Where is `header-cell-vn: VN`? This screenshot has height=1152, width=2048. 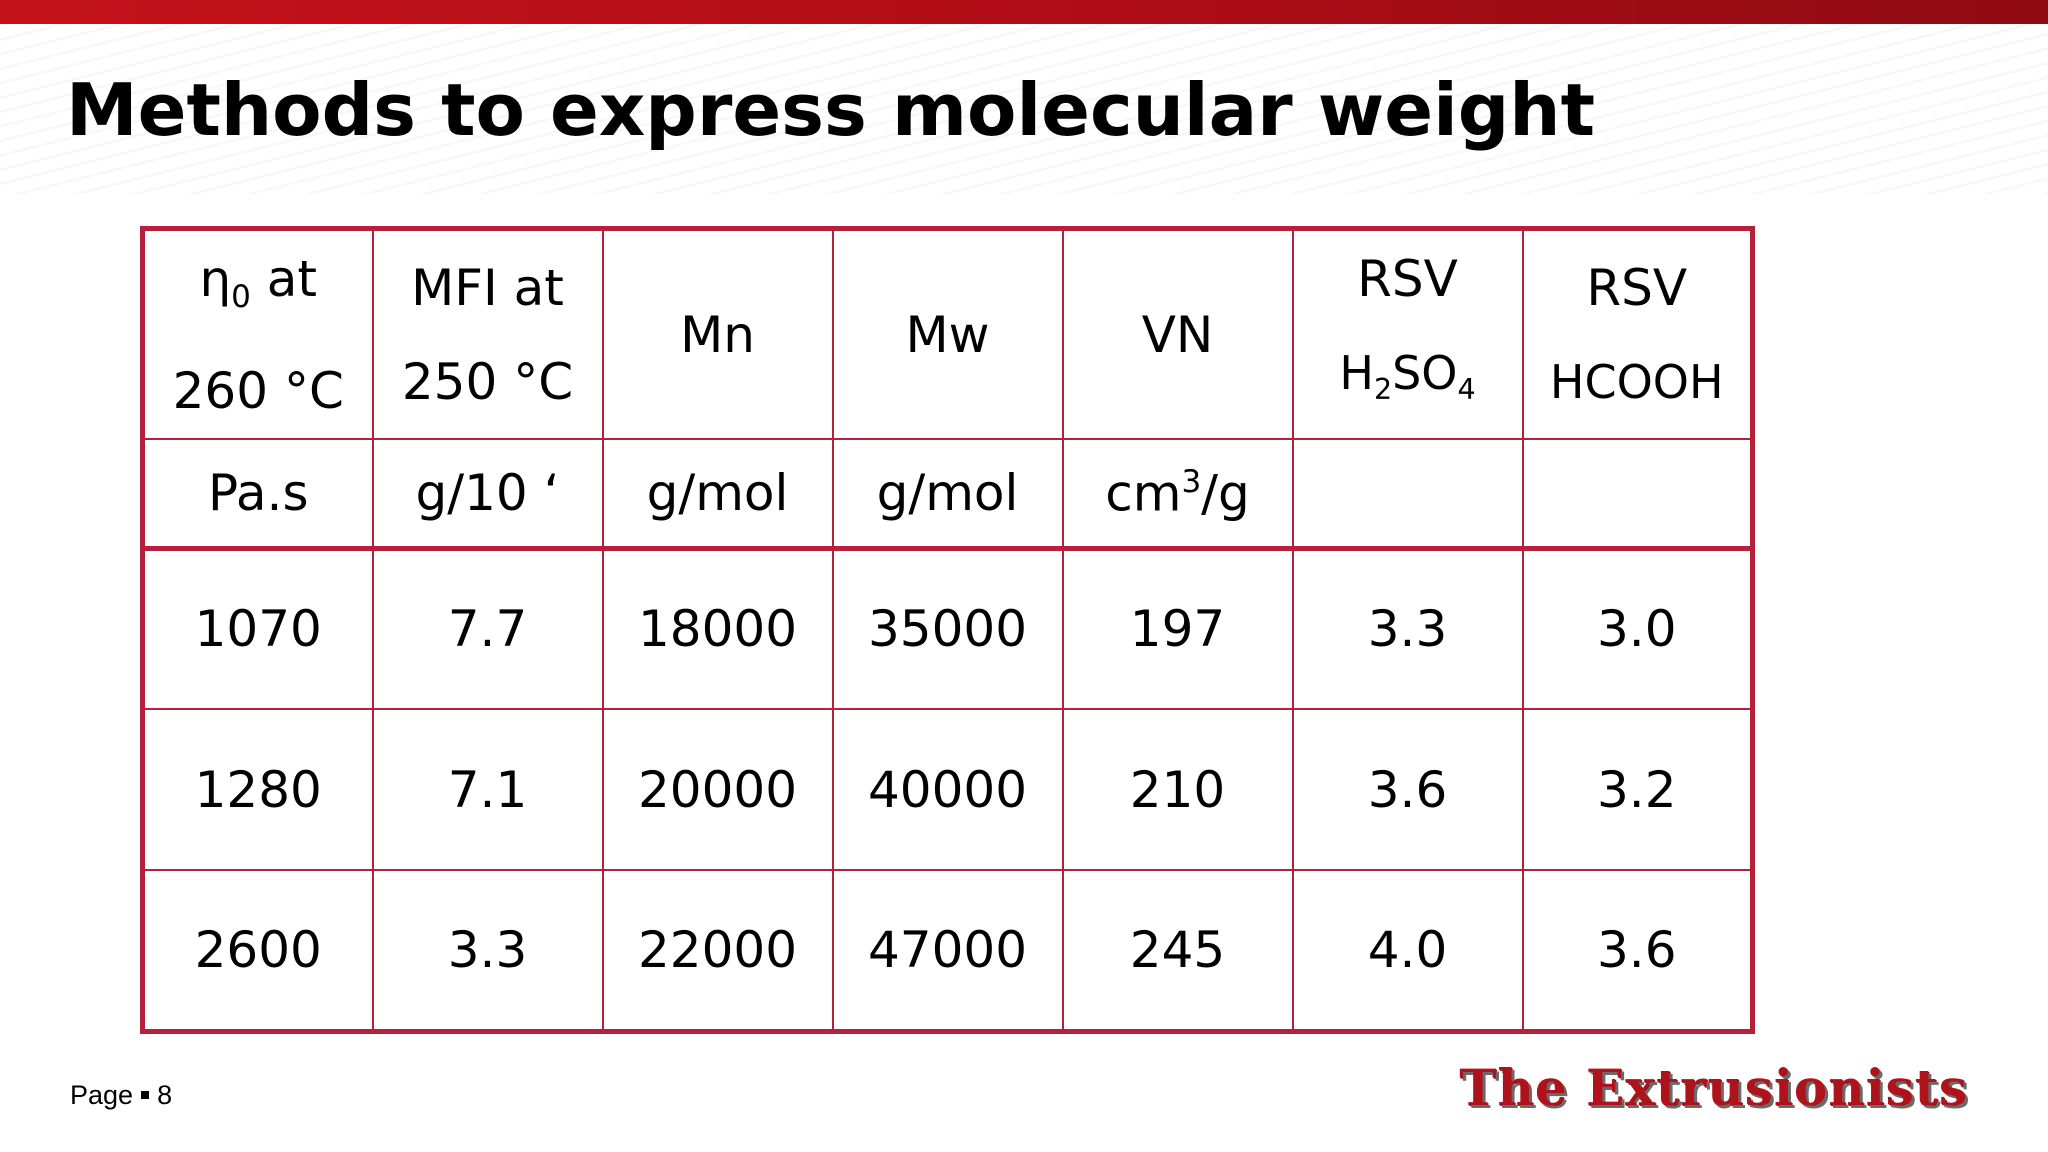 header-cell-vn: VN is located at coordinates (1177, 334).